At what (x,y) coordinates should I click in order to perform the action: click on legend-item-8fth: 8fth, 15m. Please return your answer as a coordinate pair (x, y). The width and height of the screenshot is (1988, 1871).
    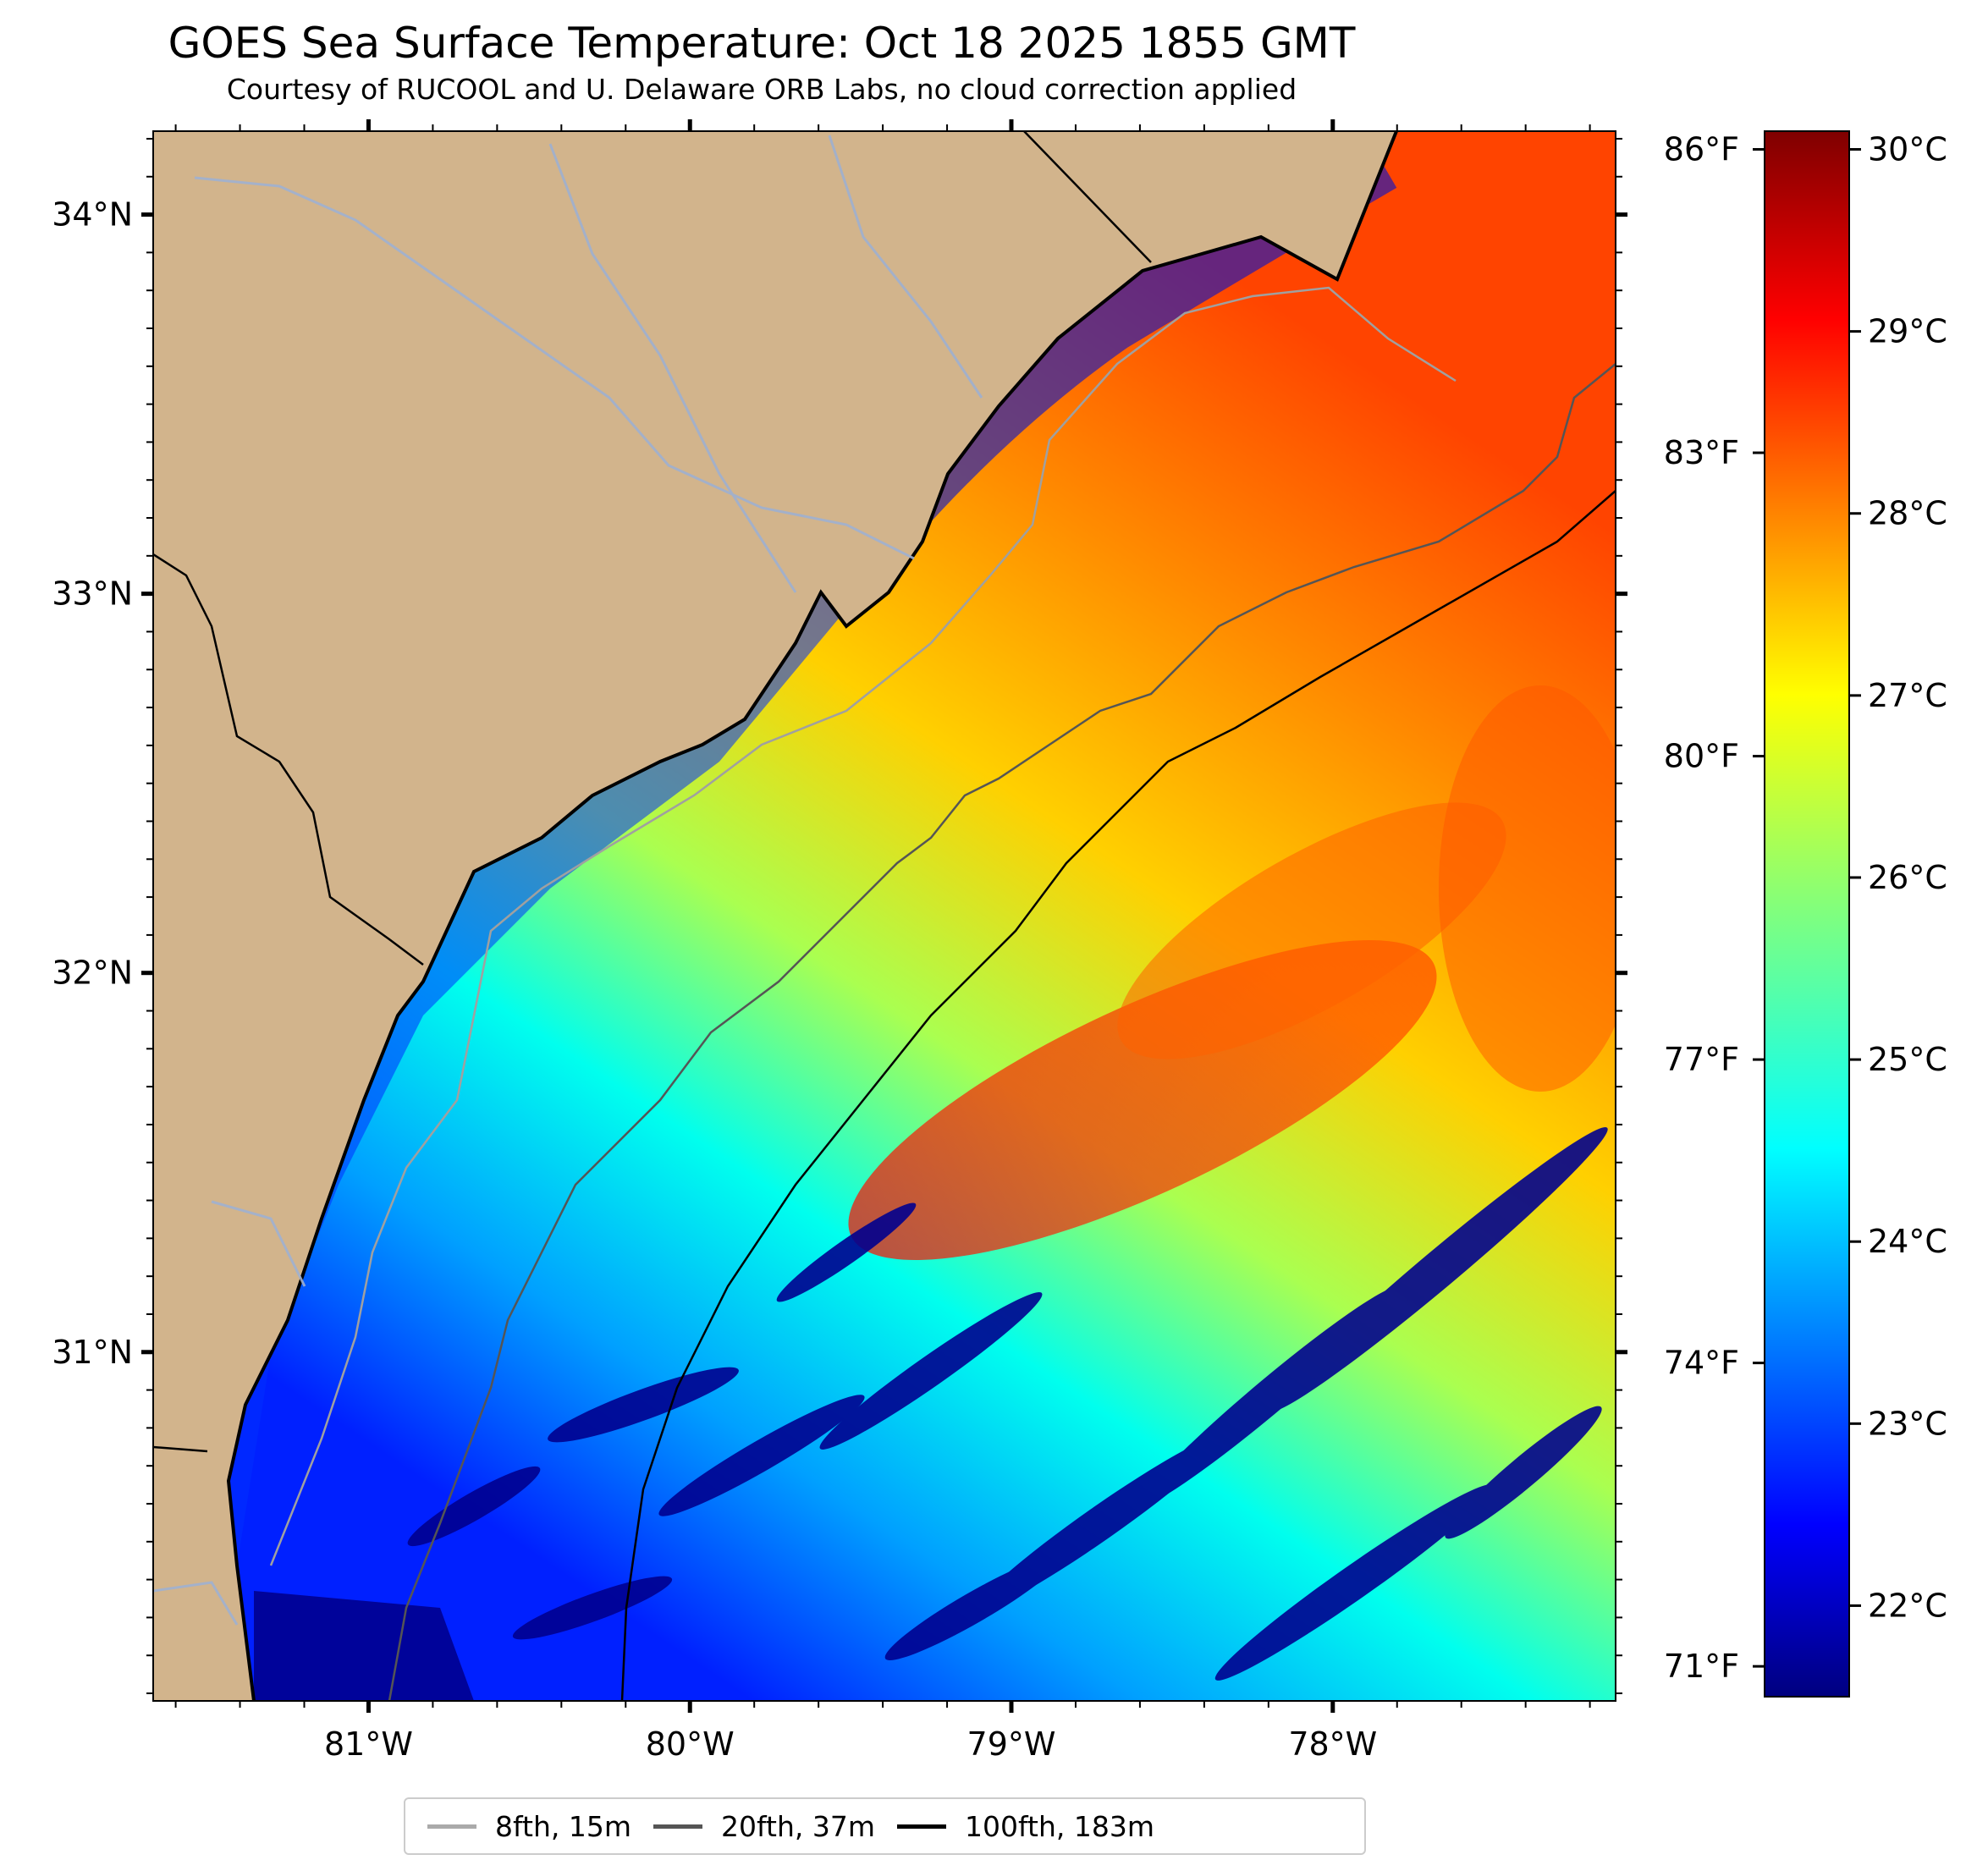
    Looking at the image, I should click on (518, 1826).